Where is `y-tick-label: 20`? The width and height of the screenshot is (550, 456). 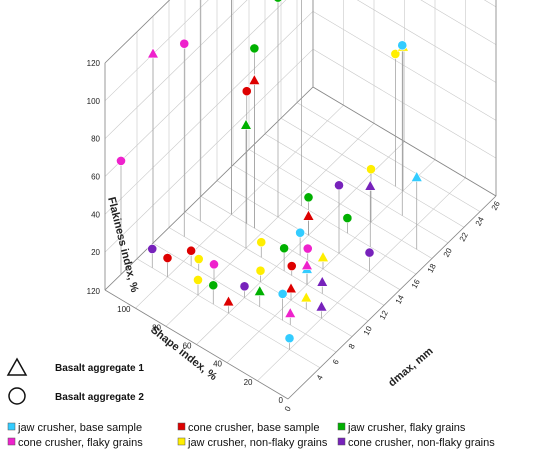 y-tick-label: 20 is located at coordinates (248, 382).